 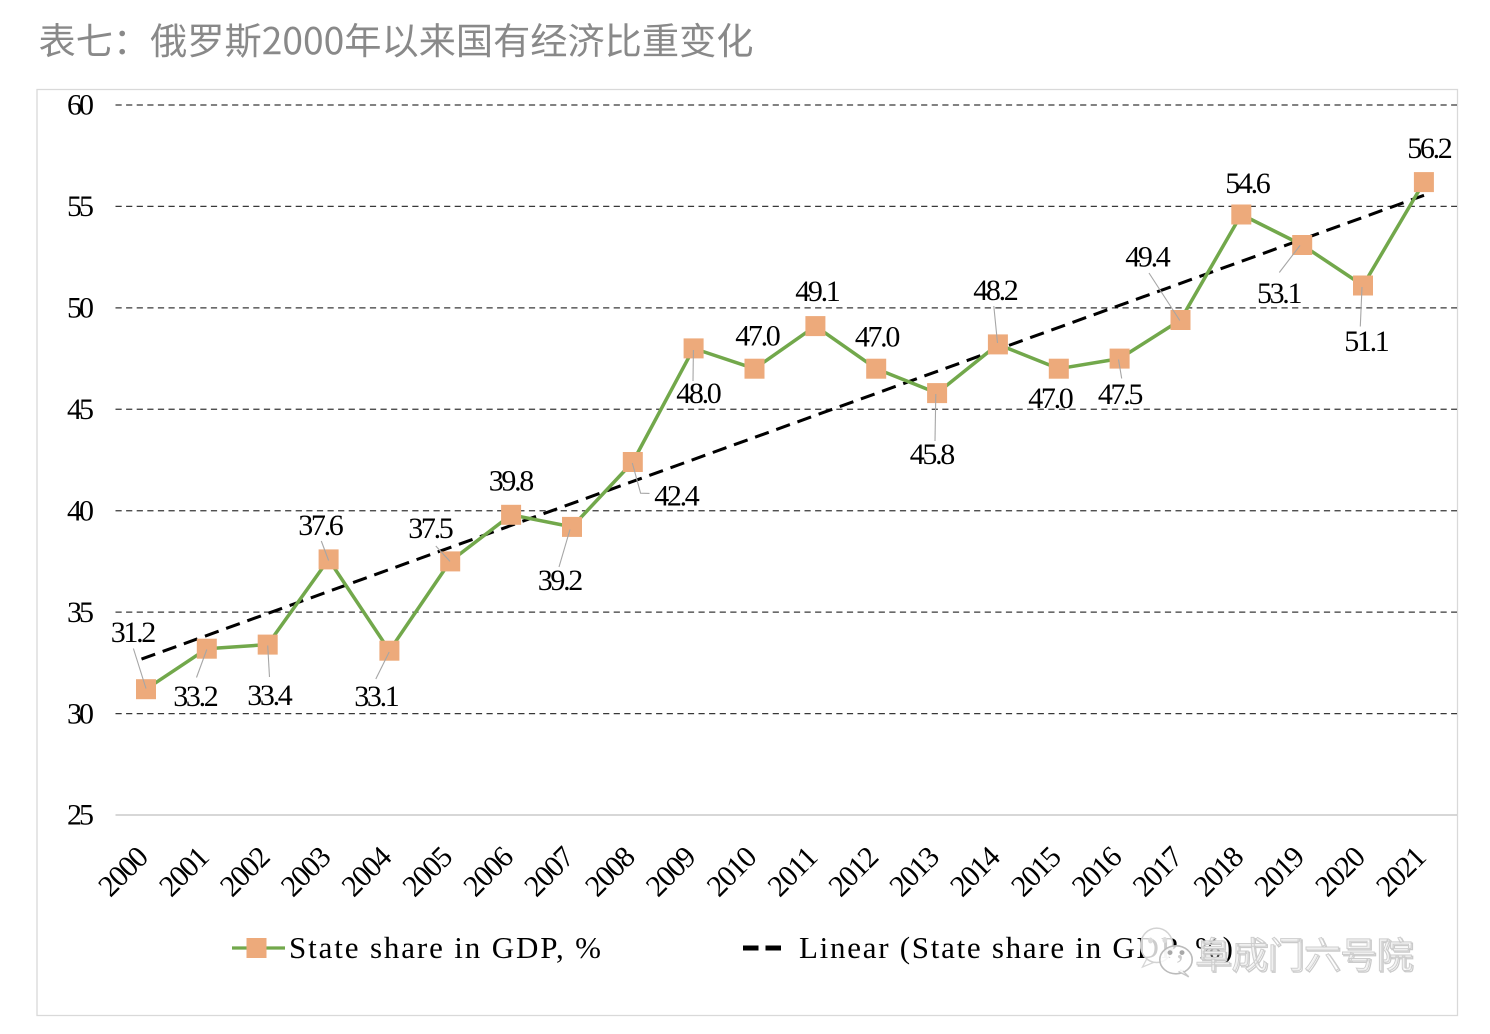 What do you see at coordinates (80, 409) in the screenshot?
I see `svg-text: 45` at bounding box center [80, 409].